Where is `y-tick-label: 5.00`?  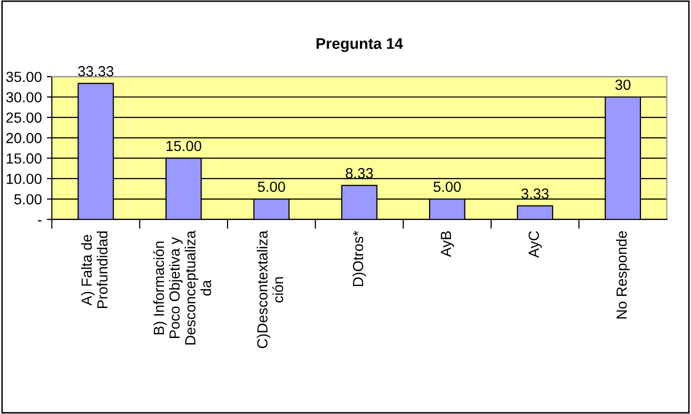
y-tick-label: 5.00 is located at coordinates (28, 199).